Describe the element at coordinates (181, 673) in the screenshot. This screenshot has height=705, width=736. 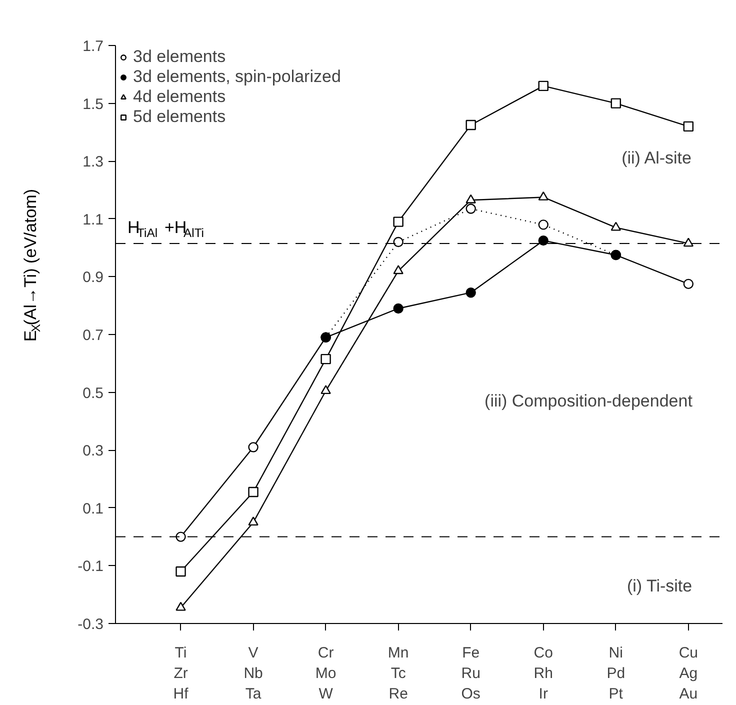
I see `x-tick-label: Ti Zr Hf` at that location.